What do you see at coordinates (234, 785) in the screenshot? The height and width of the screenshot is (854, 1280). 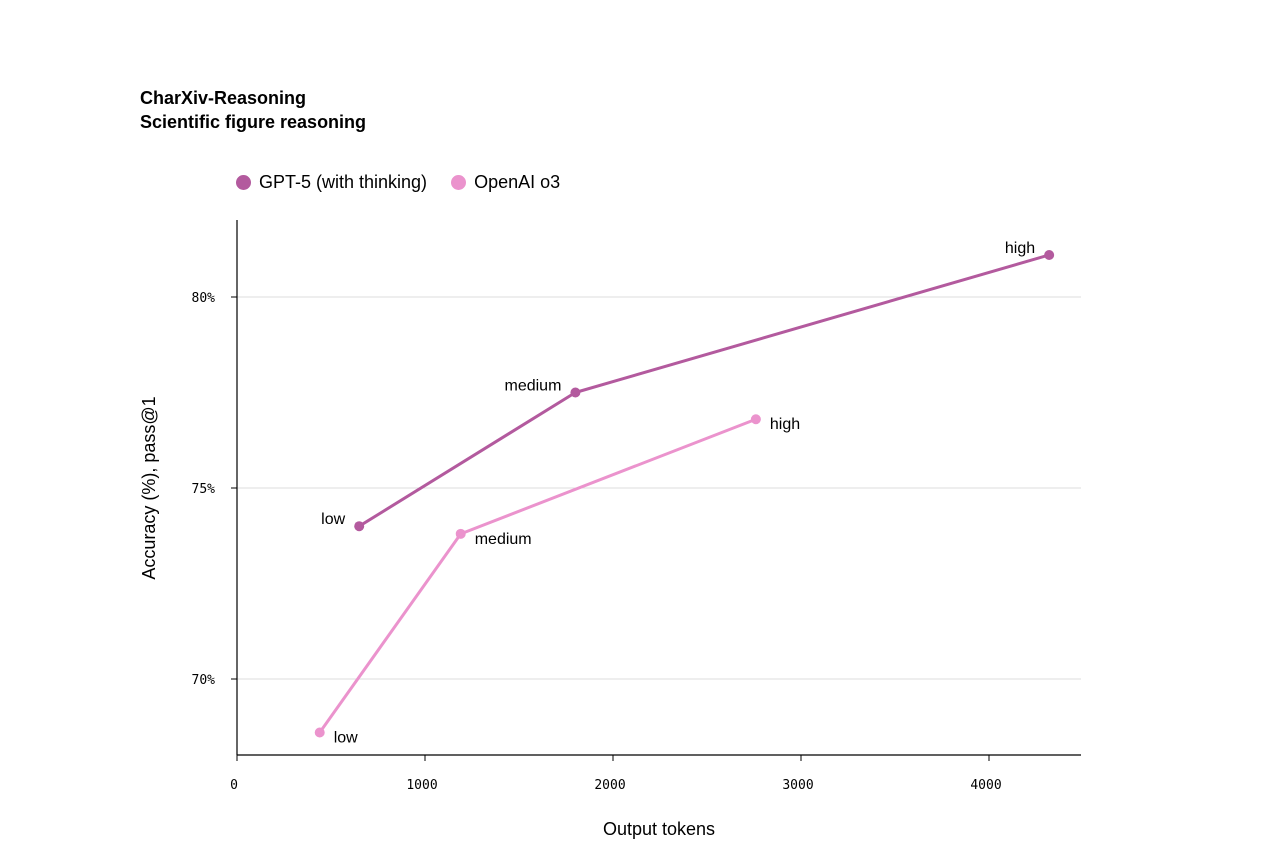 I see `x-tick-label: 0` at bounding box center [234, 785].